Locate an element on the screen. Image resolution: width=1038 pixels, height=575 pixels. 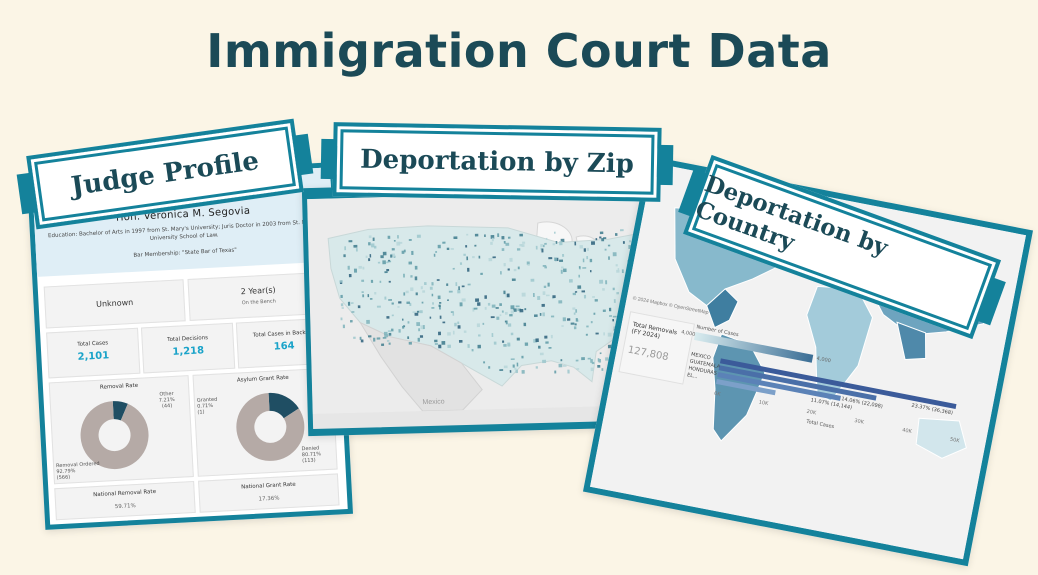
national-removal-value: 59.71% is located at coordinates (125, 507).